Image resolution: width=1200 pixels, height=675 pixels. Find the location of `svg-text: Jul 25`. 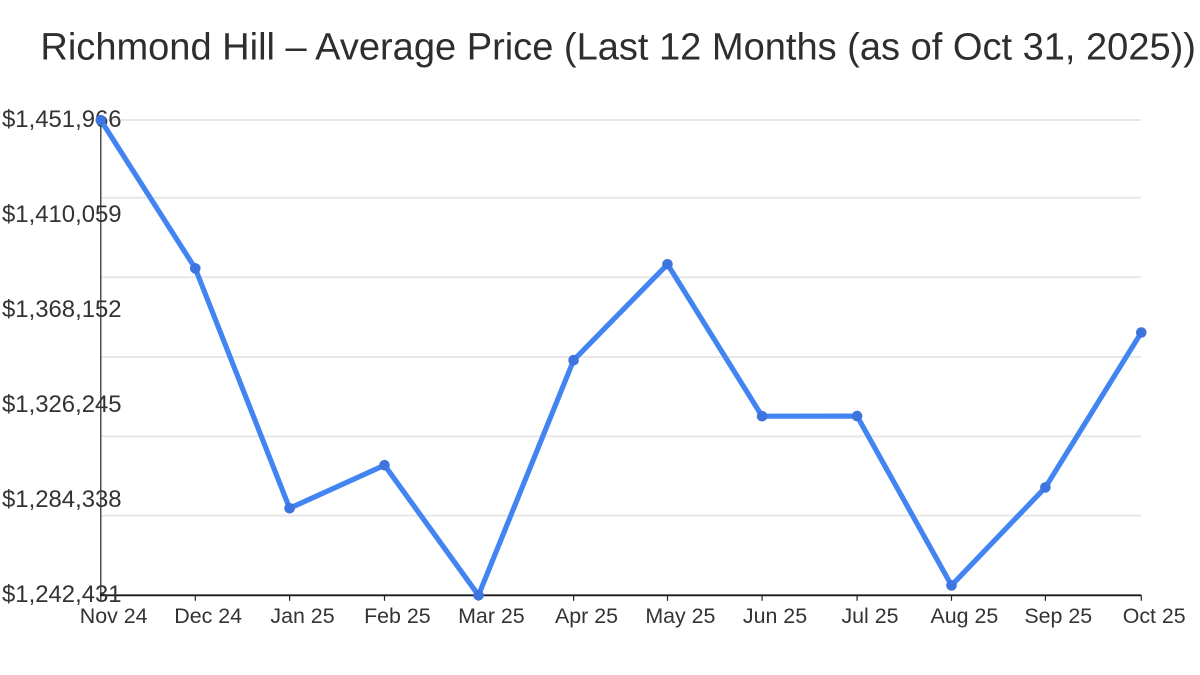

svg-text: Jul 25 is located at coordinates (869, 616).